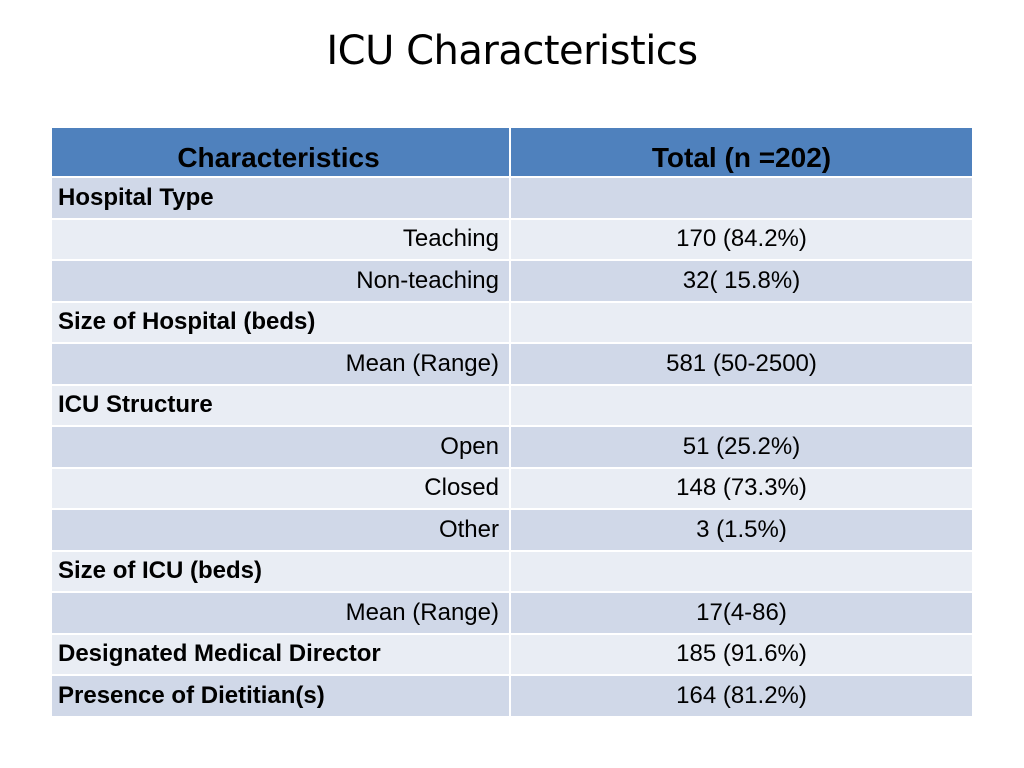  Describe the element at coordinates (281, 240) in the screenshot. I see `row-sub-label: Teaching` at that location.